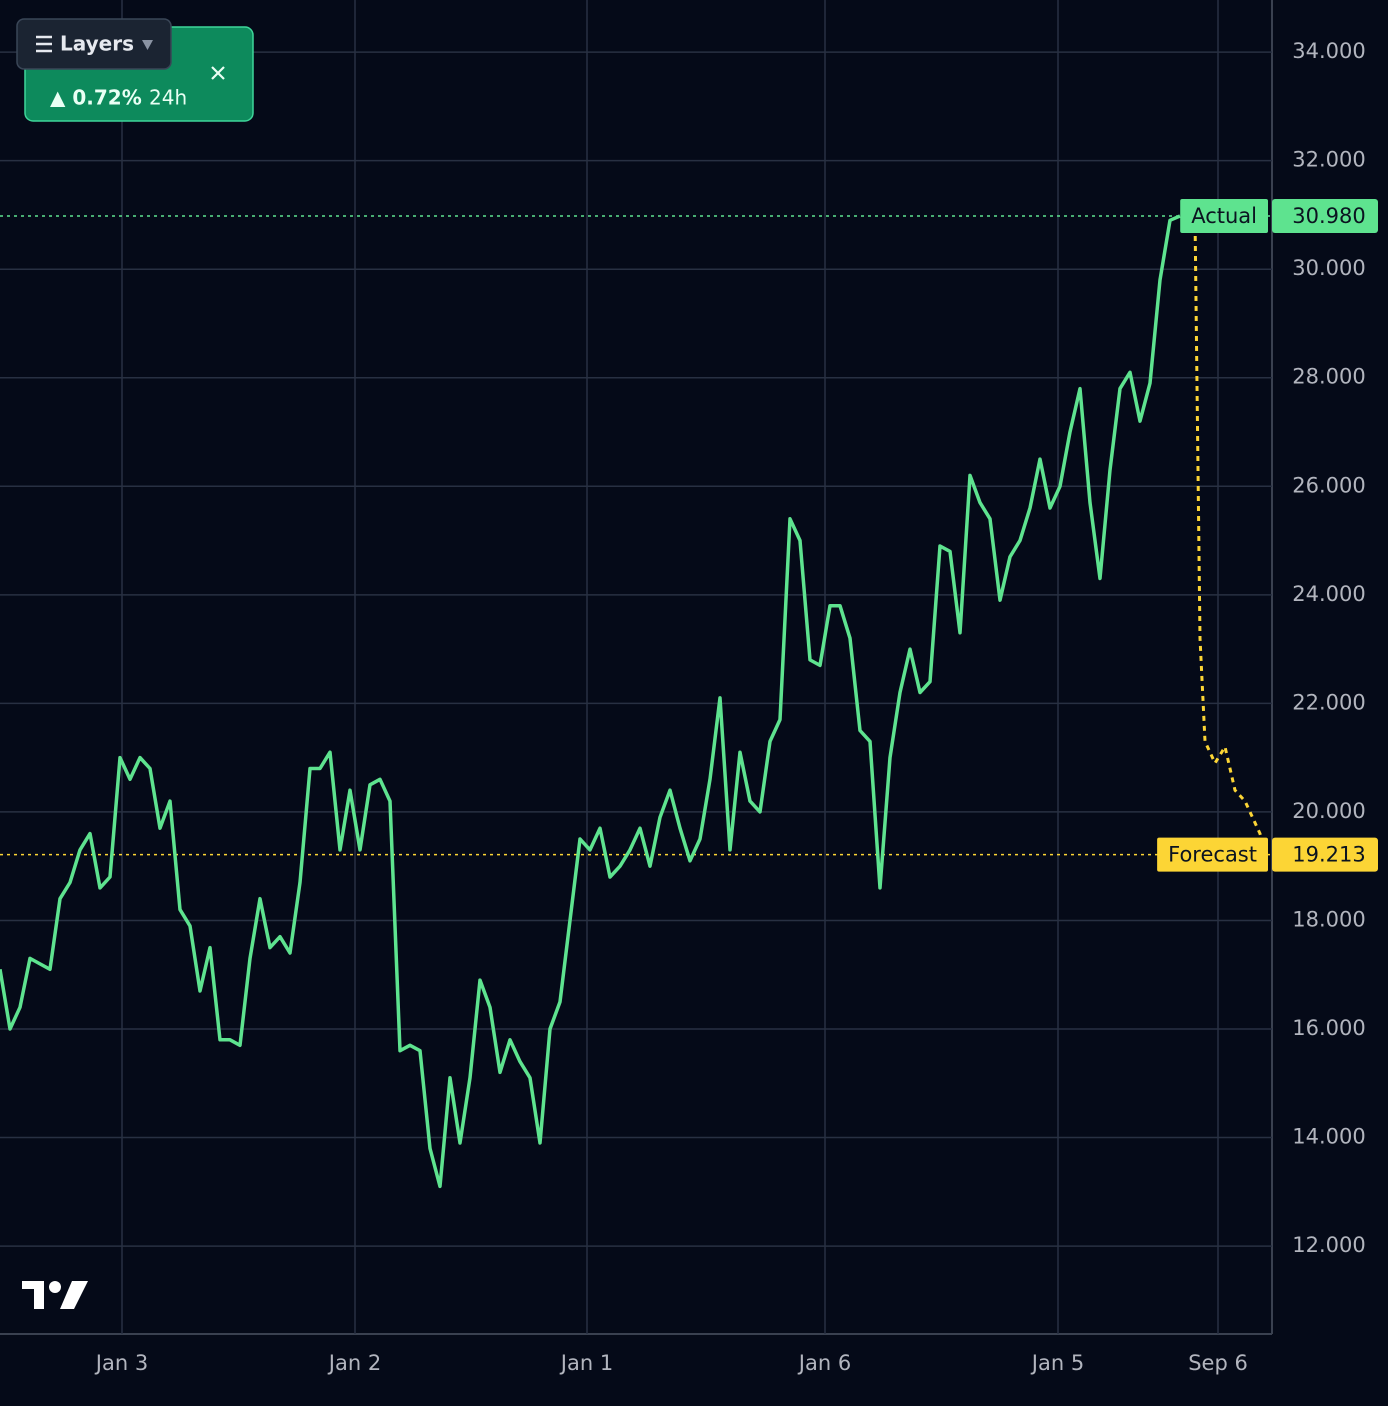 This screenshot has width=1388, height=1406. I want to click on y-tick-label: 30.000, so click(1328, 268).